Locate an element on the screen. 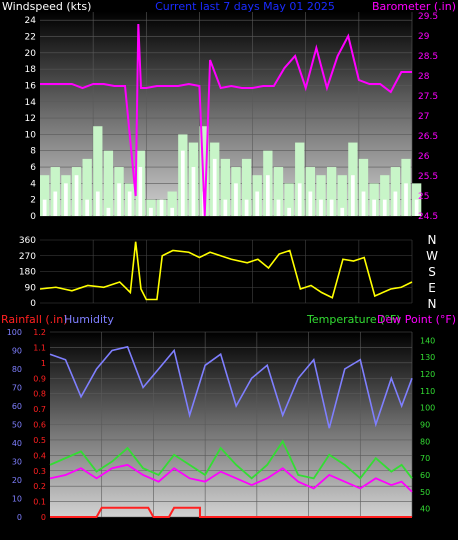  barometer-axis-label: Barometer (.in) is located at coordinates (414, 6).